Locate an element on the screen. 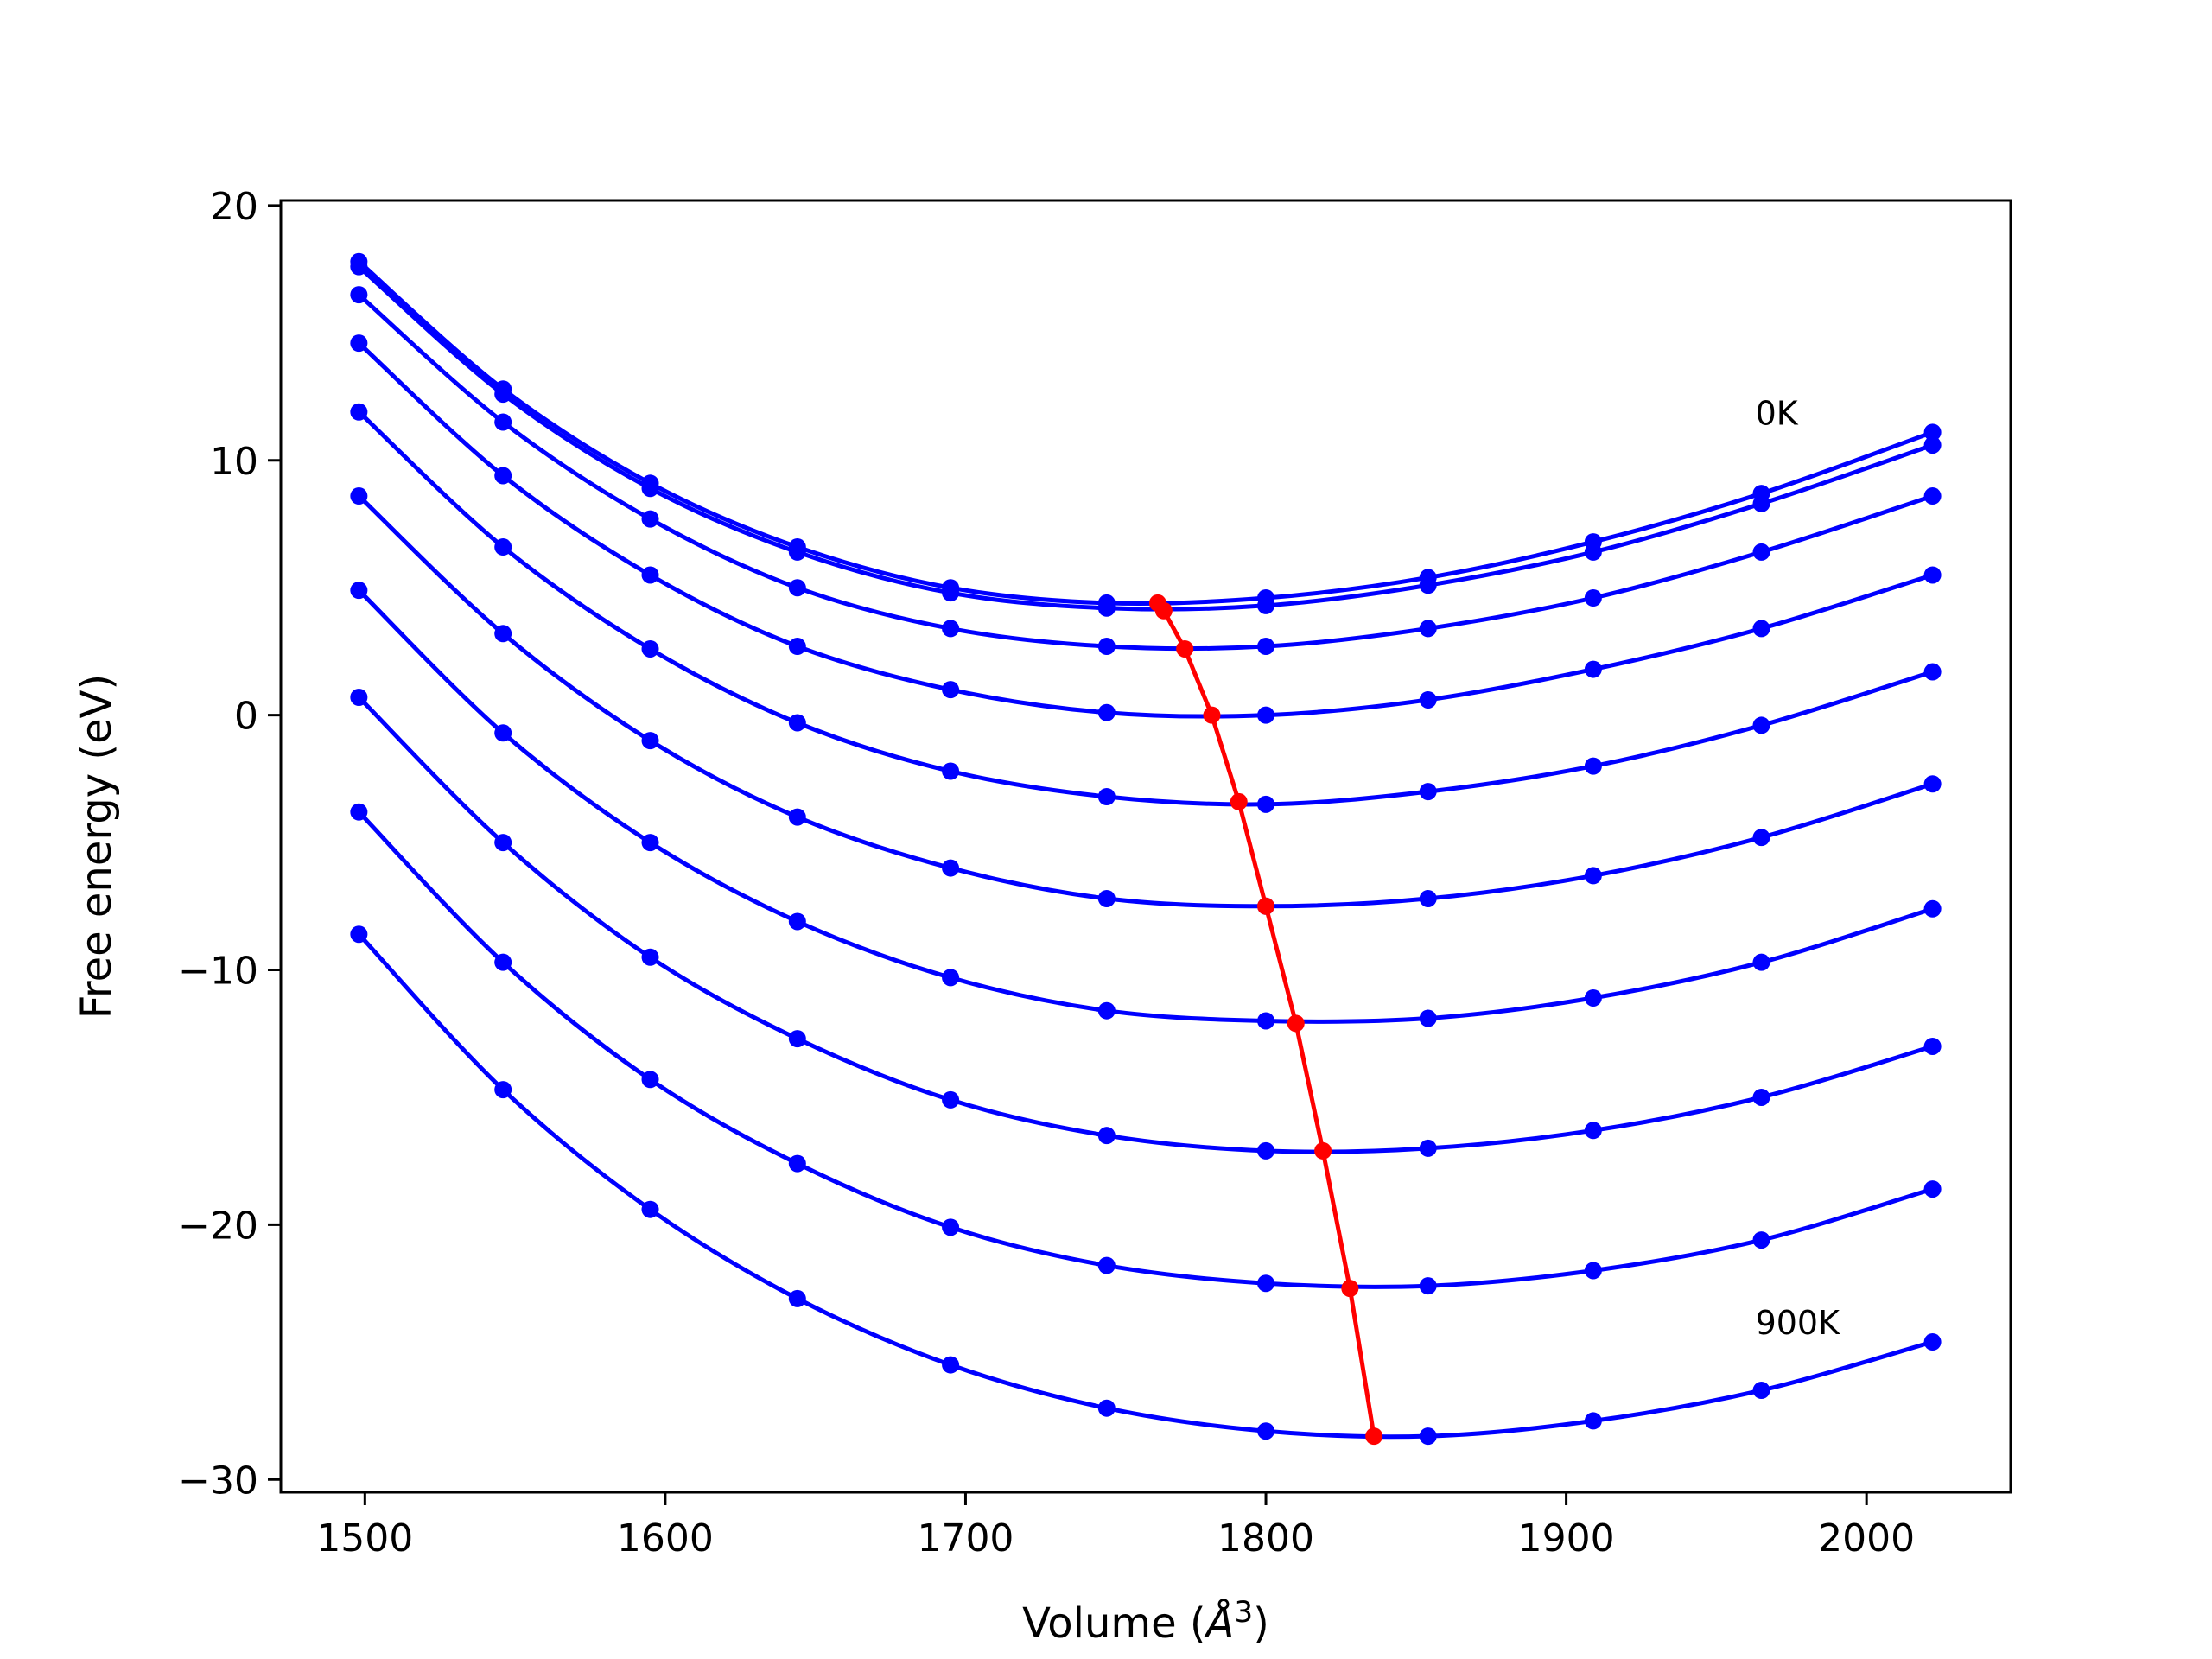  minima-line is located at coordinates (1265, 1019).